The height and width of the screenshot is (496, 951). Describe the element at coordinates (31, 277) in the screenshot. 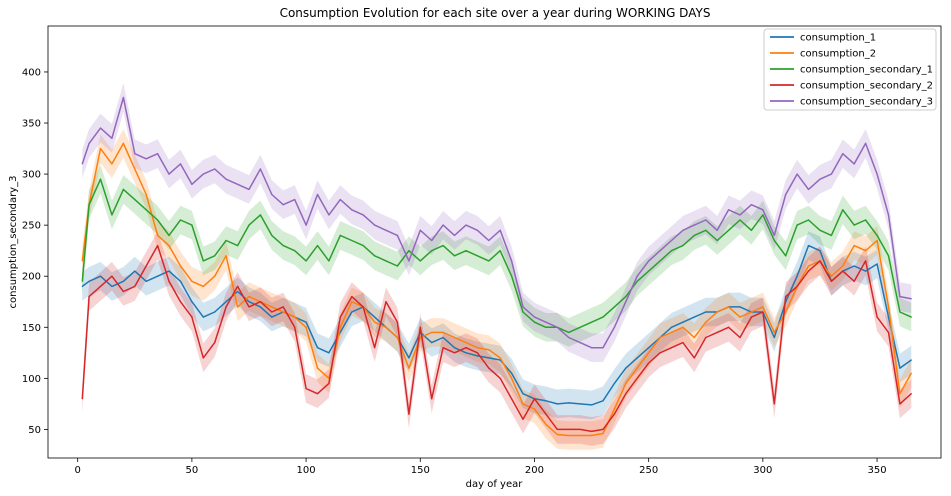

I see `y-tick-label: 200` at that location.